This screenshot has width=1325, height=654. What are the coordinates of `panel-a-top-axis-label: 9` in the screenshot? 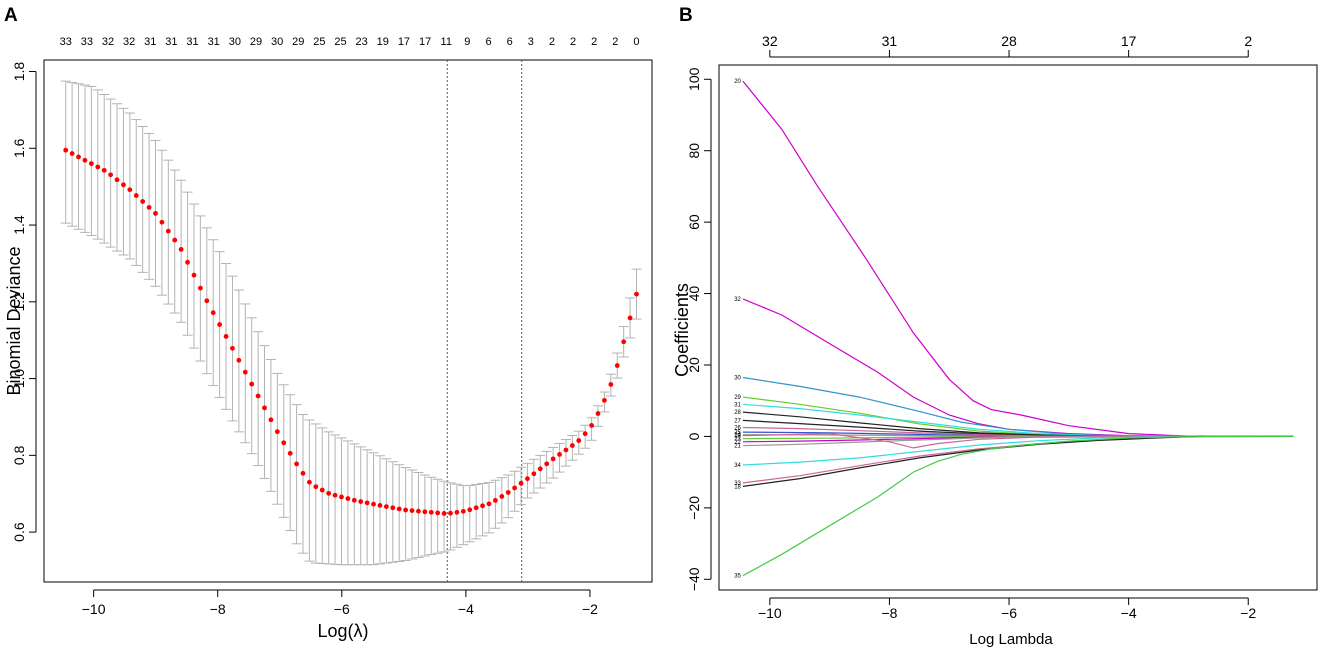 It's located at (467, 42).